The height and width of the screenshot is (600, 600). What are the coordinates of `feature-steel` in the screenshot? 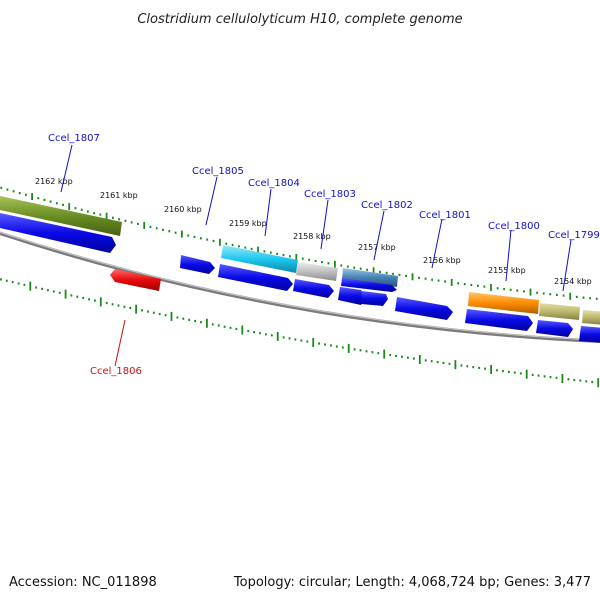 It's located at (370, 277).